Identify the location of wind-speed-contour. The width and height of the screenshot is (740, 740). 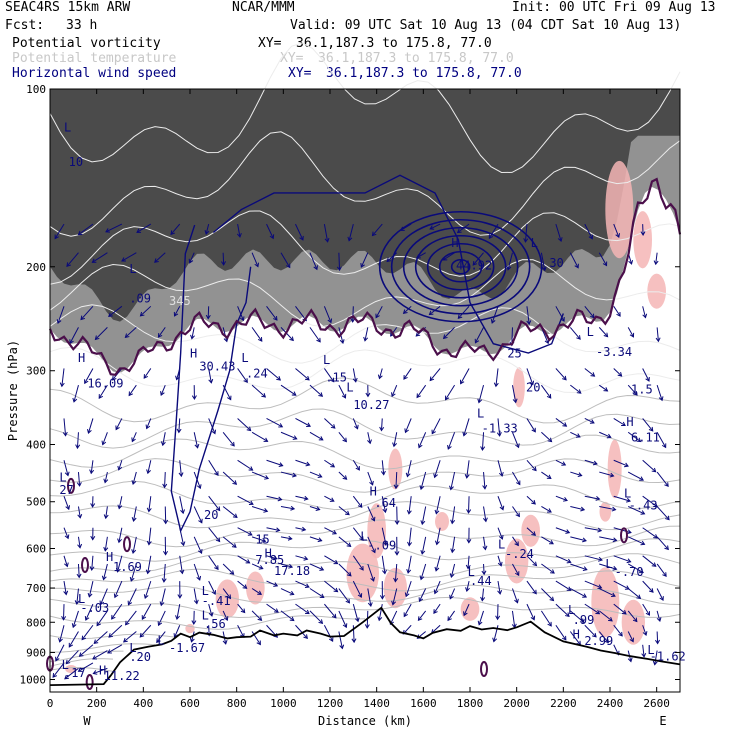
(388, 264).